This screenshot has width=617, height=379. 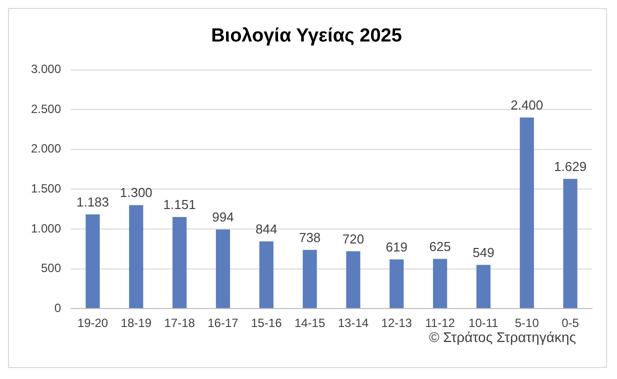 What do you see at coordinates (46, 228) in the screenshot?
I see `y-tick-label: 1.000` at bounding box center [46, 228].